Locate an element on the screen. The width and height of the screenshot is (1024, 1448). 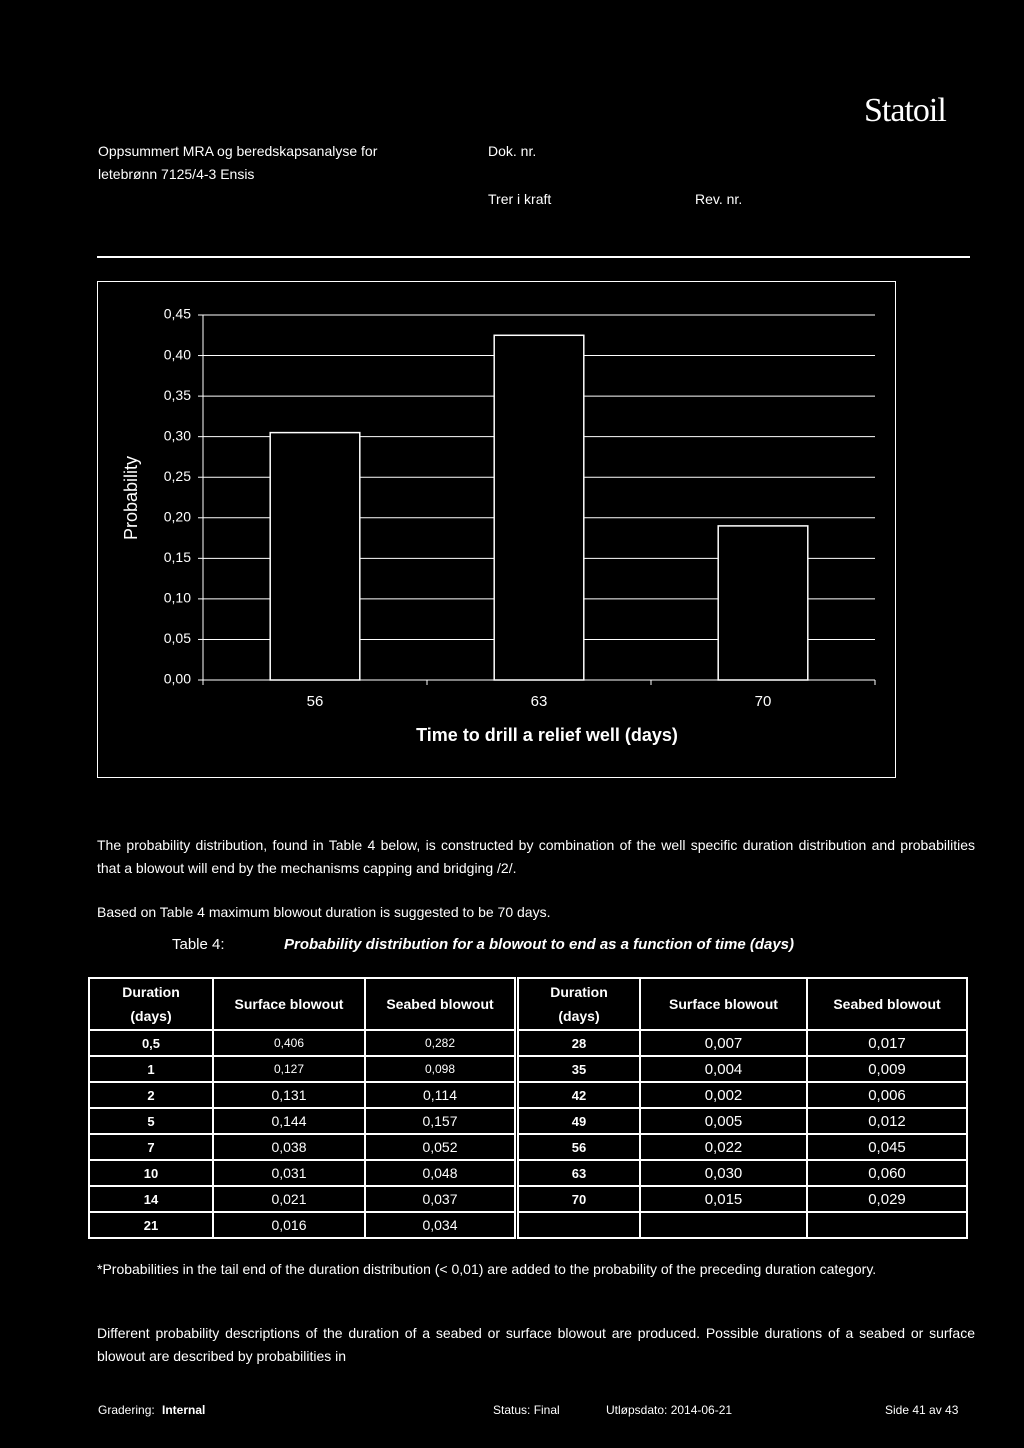
cell: 0,114 is located at coordinates (441, 1095).